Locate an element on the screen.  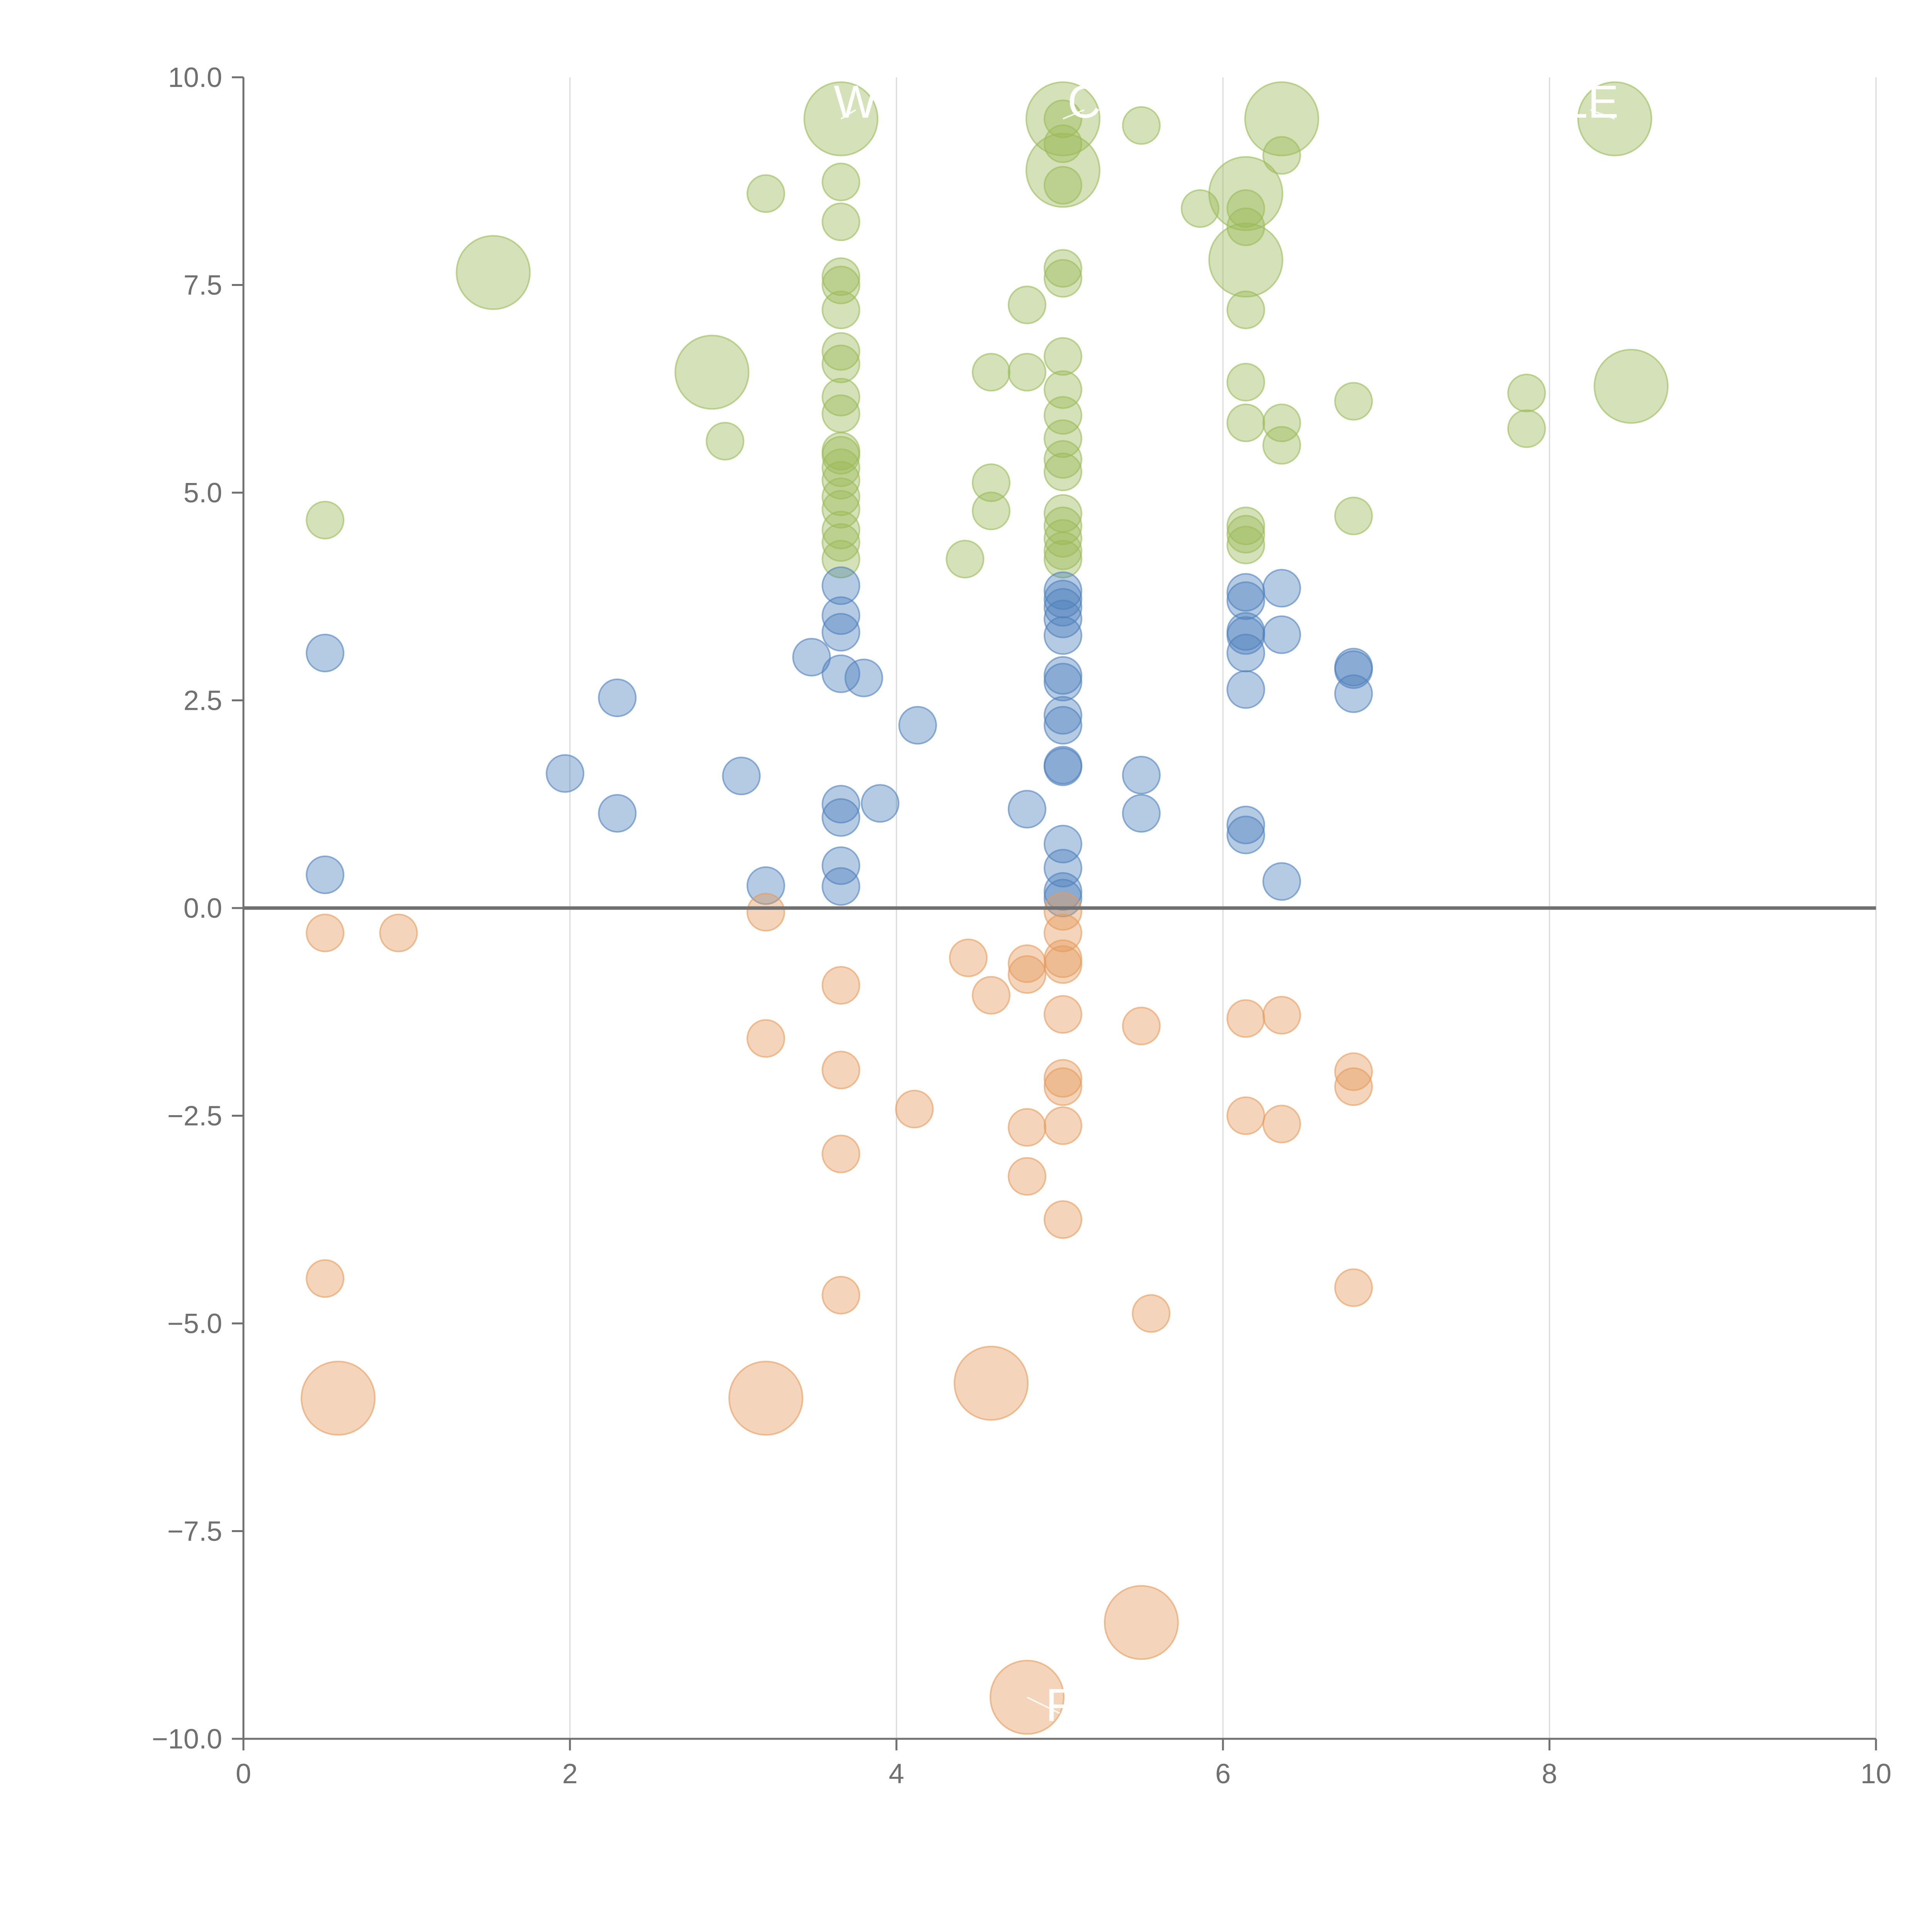
y-tick-label: −5.0 is located at coordinates (194, 1324).